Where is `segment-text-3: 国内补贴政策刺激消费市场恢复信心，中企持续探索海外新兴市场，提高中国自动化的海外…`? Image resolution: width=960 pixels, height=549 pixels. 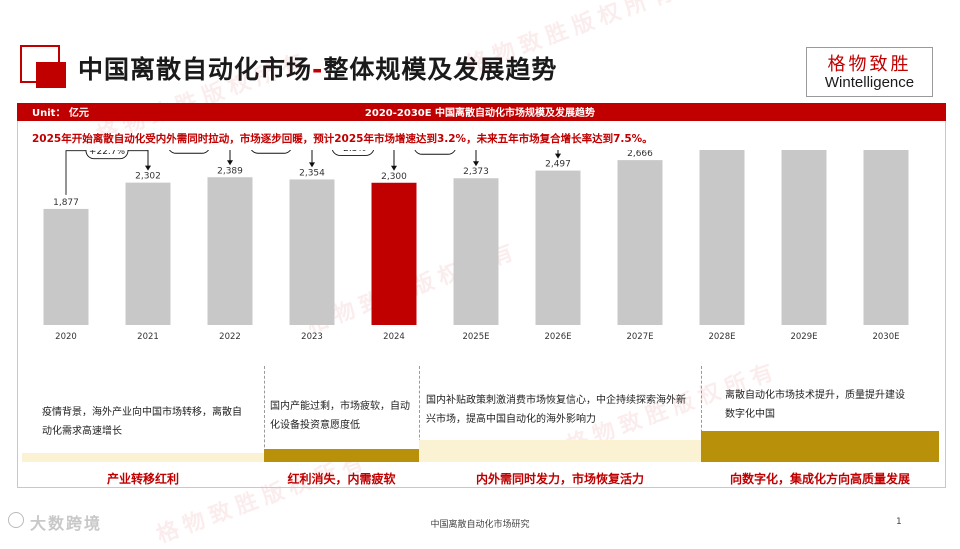
segment-text-3: 国内补贴政策刺激消费市场恢复信心，中企持续探索海外新兴市场，提高中国自动化的海外… is located at coordinates (556, 410).